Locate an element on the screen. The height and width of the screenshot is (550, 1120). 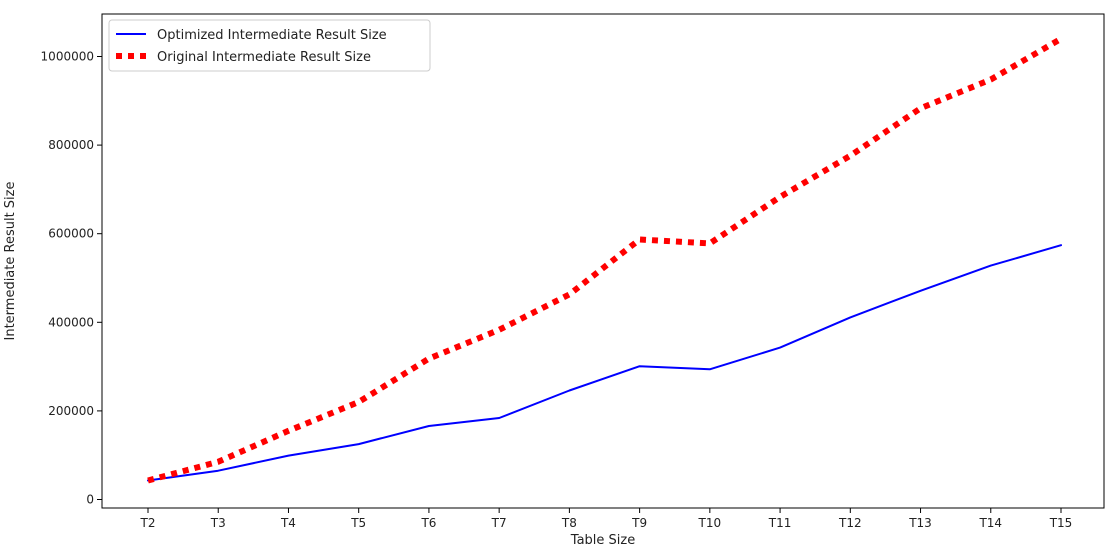
x-tick-label: T13 is located at coordinates (920, 523).